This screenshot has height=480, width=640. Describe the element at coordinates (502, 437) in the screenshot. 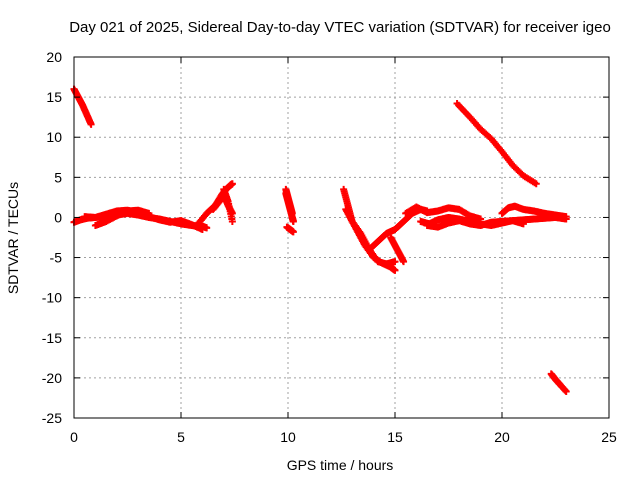

I see `x-tick-label: 20` at that location.